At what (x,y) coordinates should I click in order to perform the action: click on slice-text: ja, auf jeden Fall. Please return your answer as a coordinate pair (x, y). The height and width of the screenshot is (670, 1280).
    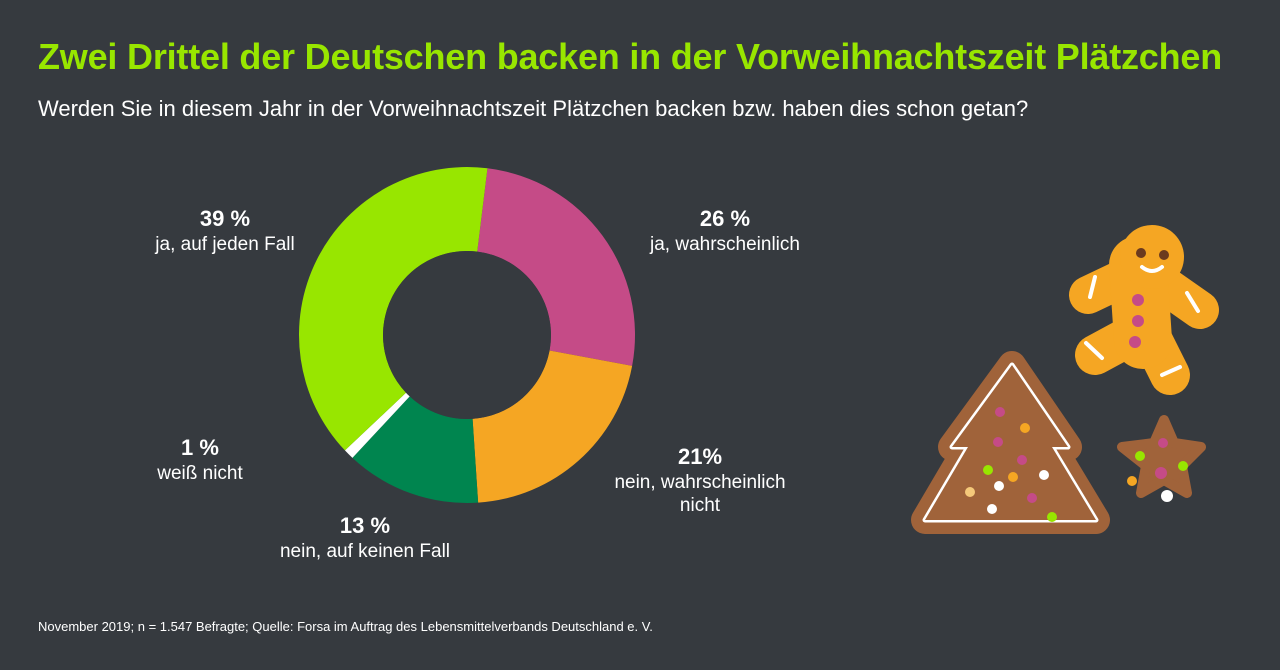
    Looking at the image, I should click on (225, 244).